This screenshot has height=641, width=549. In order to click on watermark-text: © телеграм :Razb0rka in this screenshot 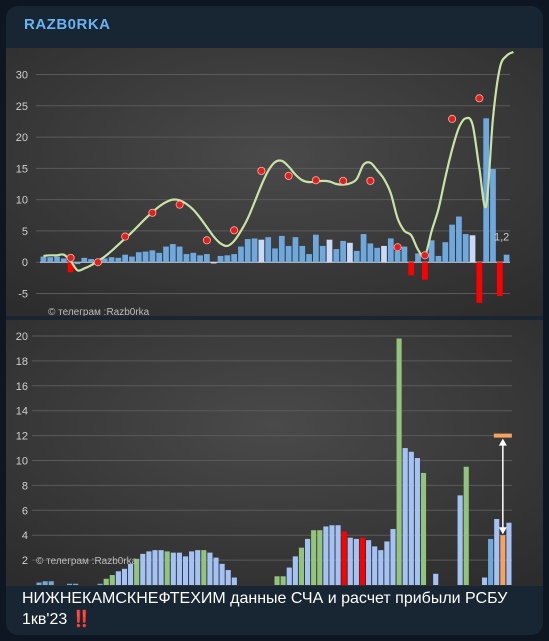, I will do `click(87, 561)`.